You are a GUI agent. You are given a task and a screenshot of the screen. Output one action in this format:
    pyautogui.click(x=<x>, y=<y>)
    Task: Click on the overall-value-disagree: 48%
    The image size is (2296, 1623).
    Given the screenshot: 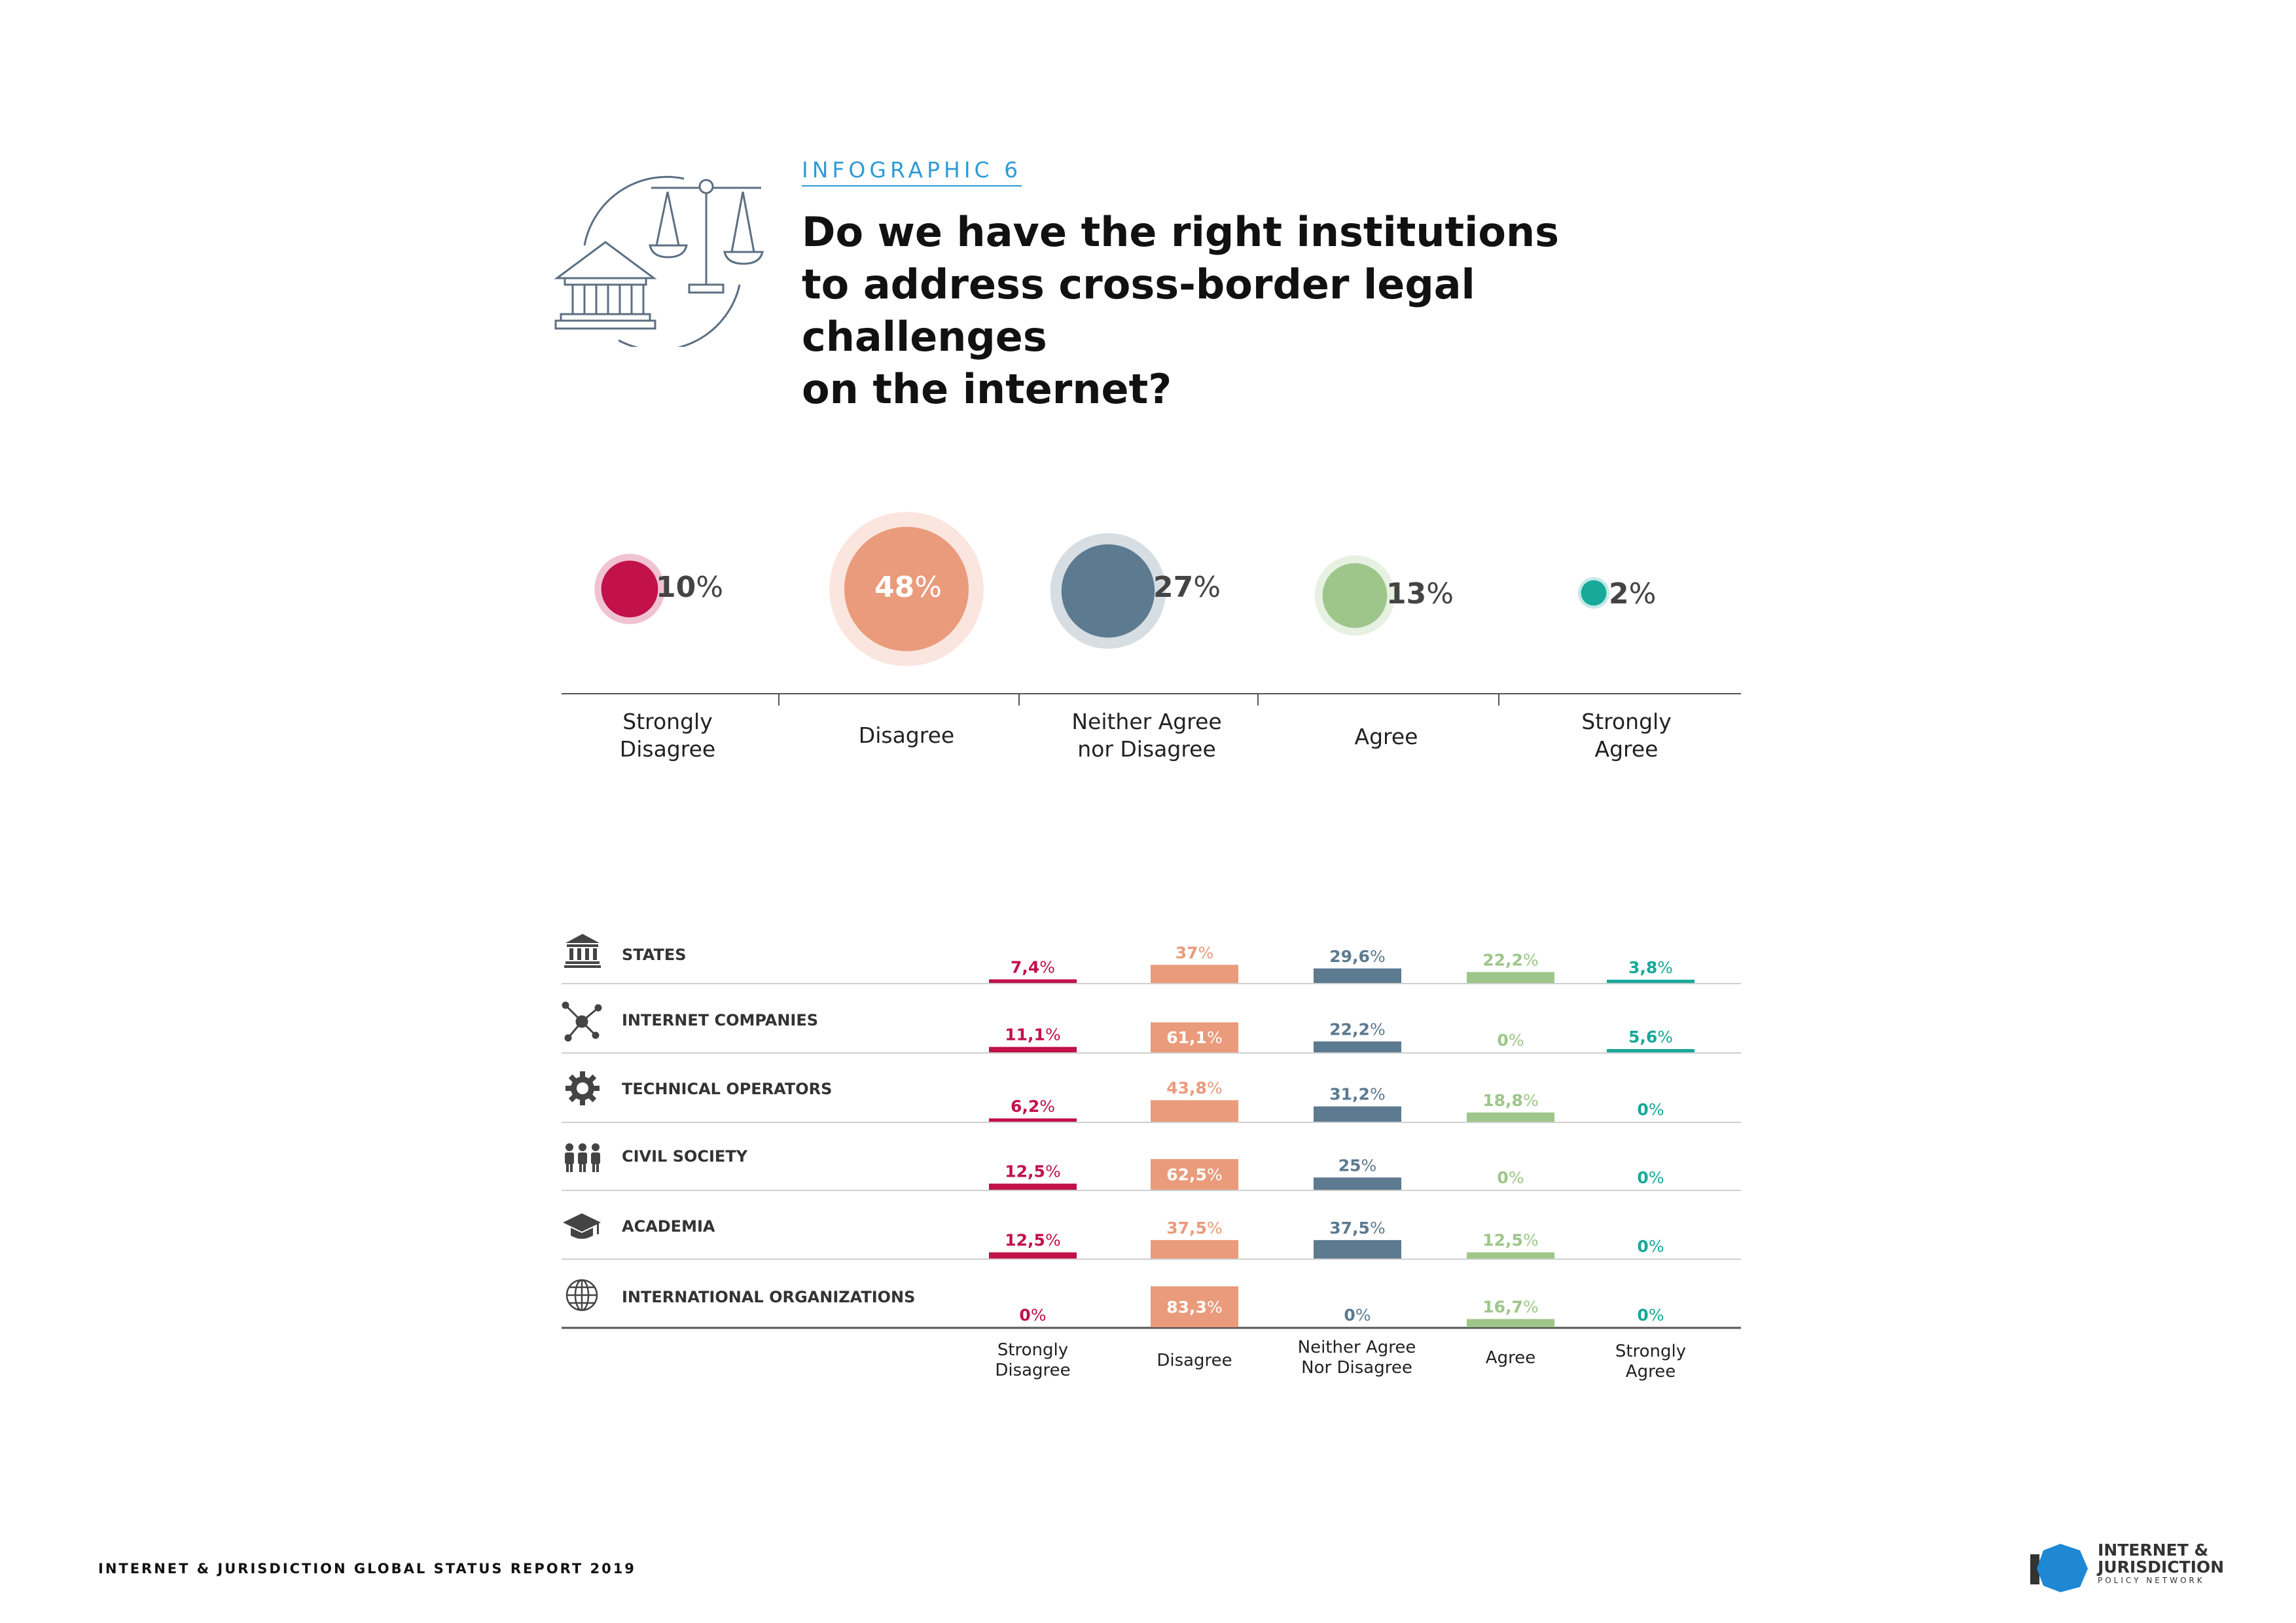 What is the action you would take?
    pyautogui.click(x=908, y=587)
    